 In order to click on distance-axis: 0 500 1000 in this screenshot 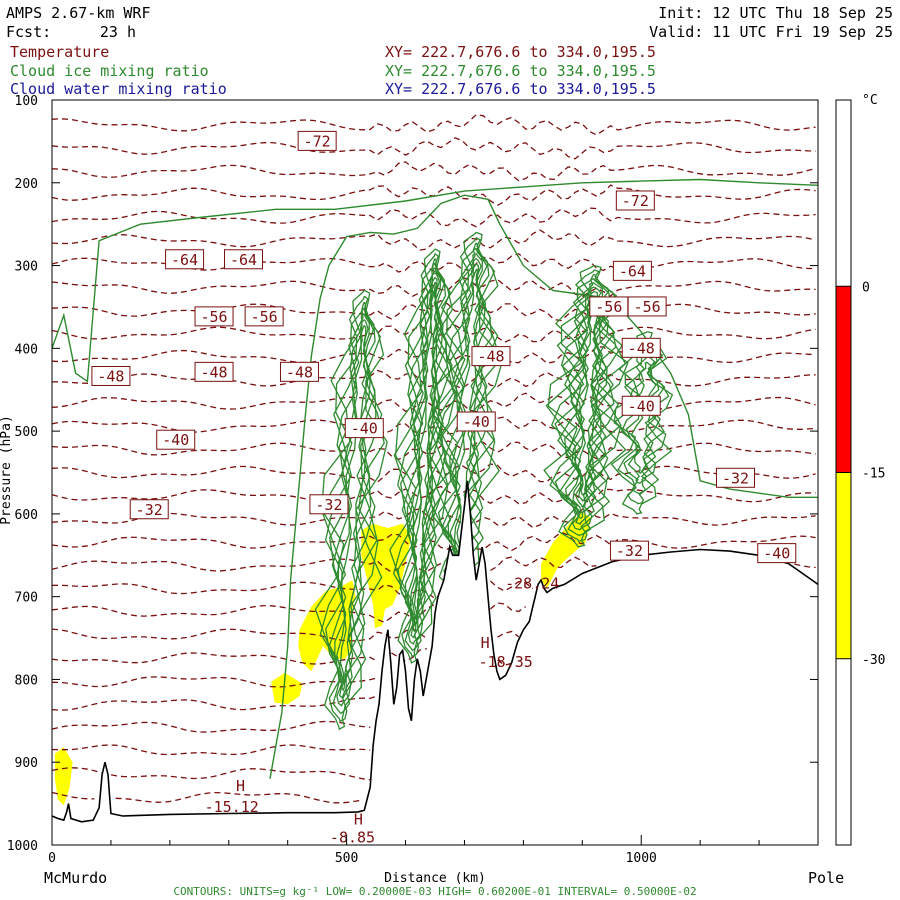, I will do `click(433, 850)`.